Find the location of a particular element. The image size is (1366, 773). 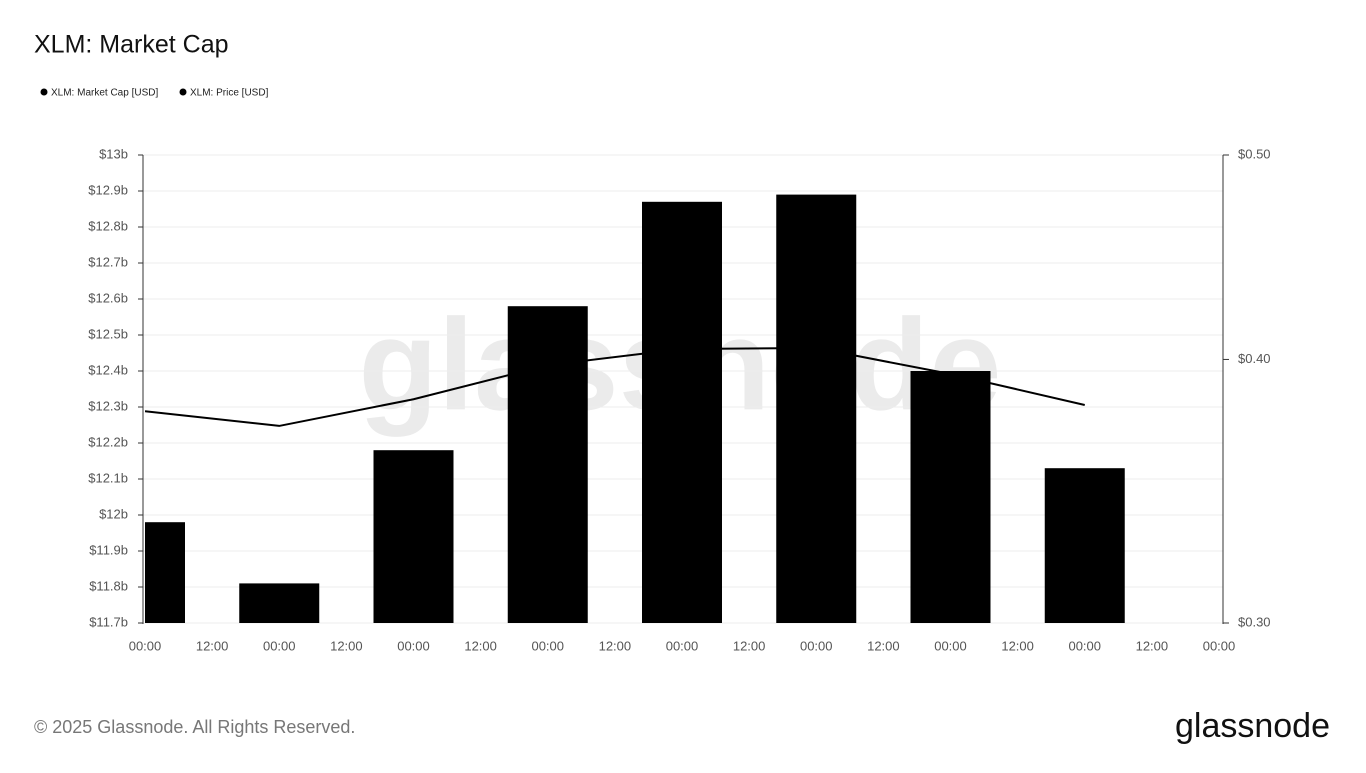

y-tick-label: $12.4b is located at coordinates (108, 369).